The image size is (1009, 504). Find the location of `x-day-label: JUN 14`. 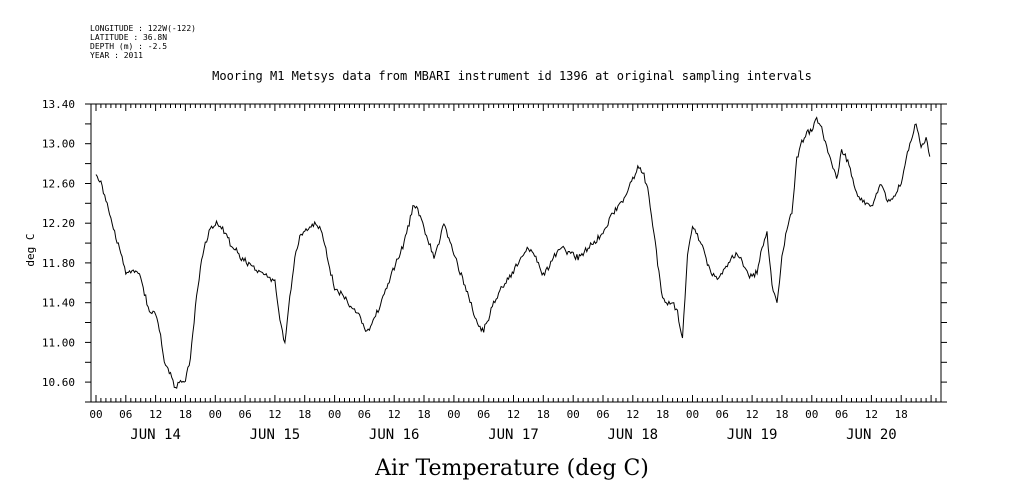

x-day-label: JUN 14 is located at coordinates (155, 435).